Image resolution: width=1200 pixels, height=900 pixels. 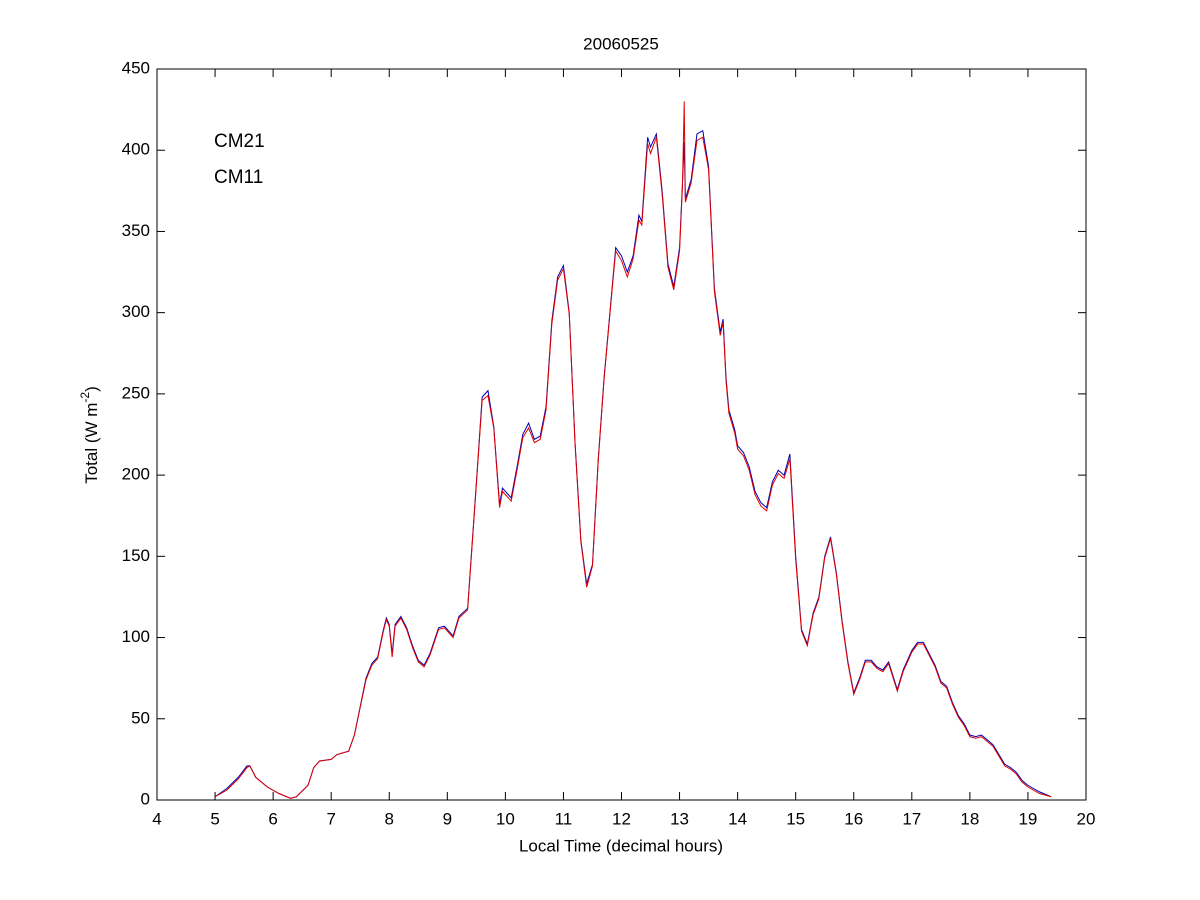 I want to click on legend-entry: CM11, so click(x=238, y=177).